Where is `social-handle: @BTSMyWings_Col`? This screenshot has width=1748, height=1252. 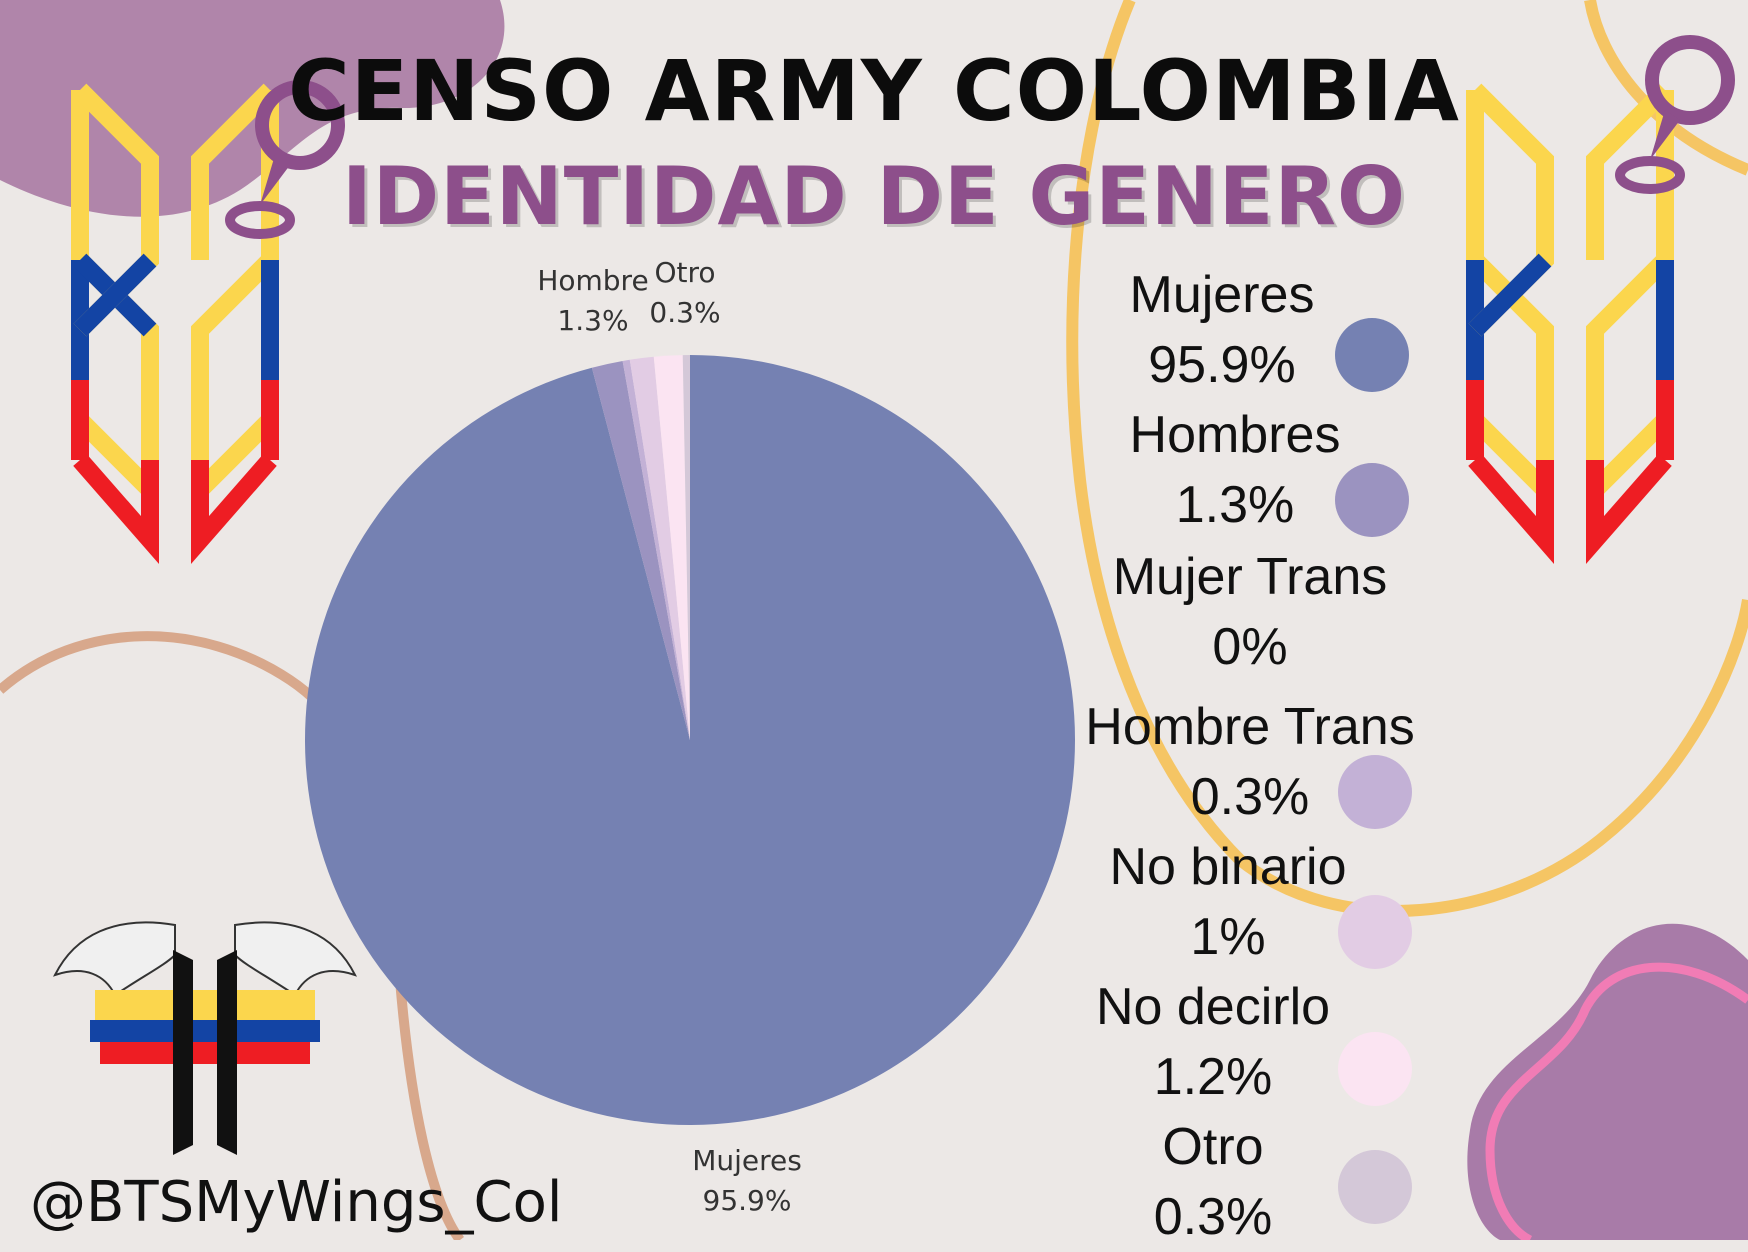 social-handle: @BTSMyWings_Col is located at coordinates (296, 1202).